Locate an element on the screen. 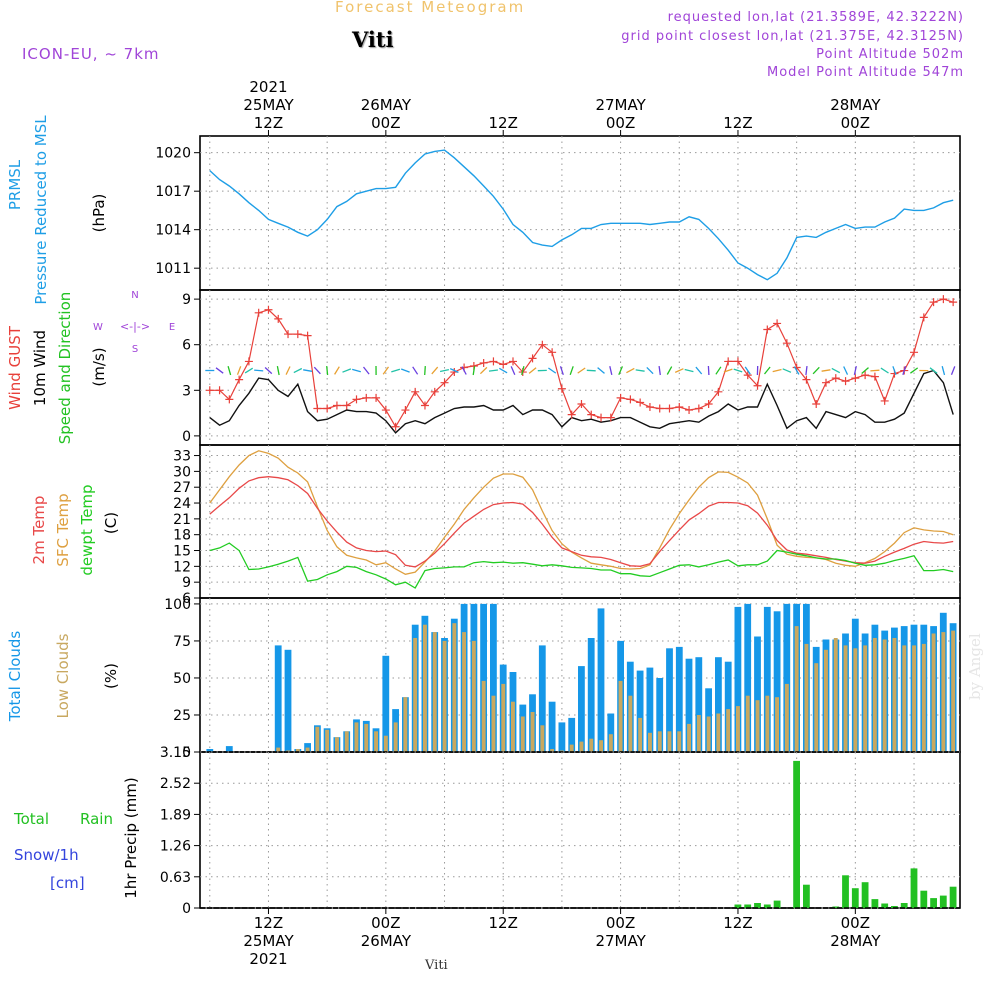 This screenshot has width=1000, height=1000. temperature-frame is located at coordinates (580, 521).